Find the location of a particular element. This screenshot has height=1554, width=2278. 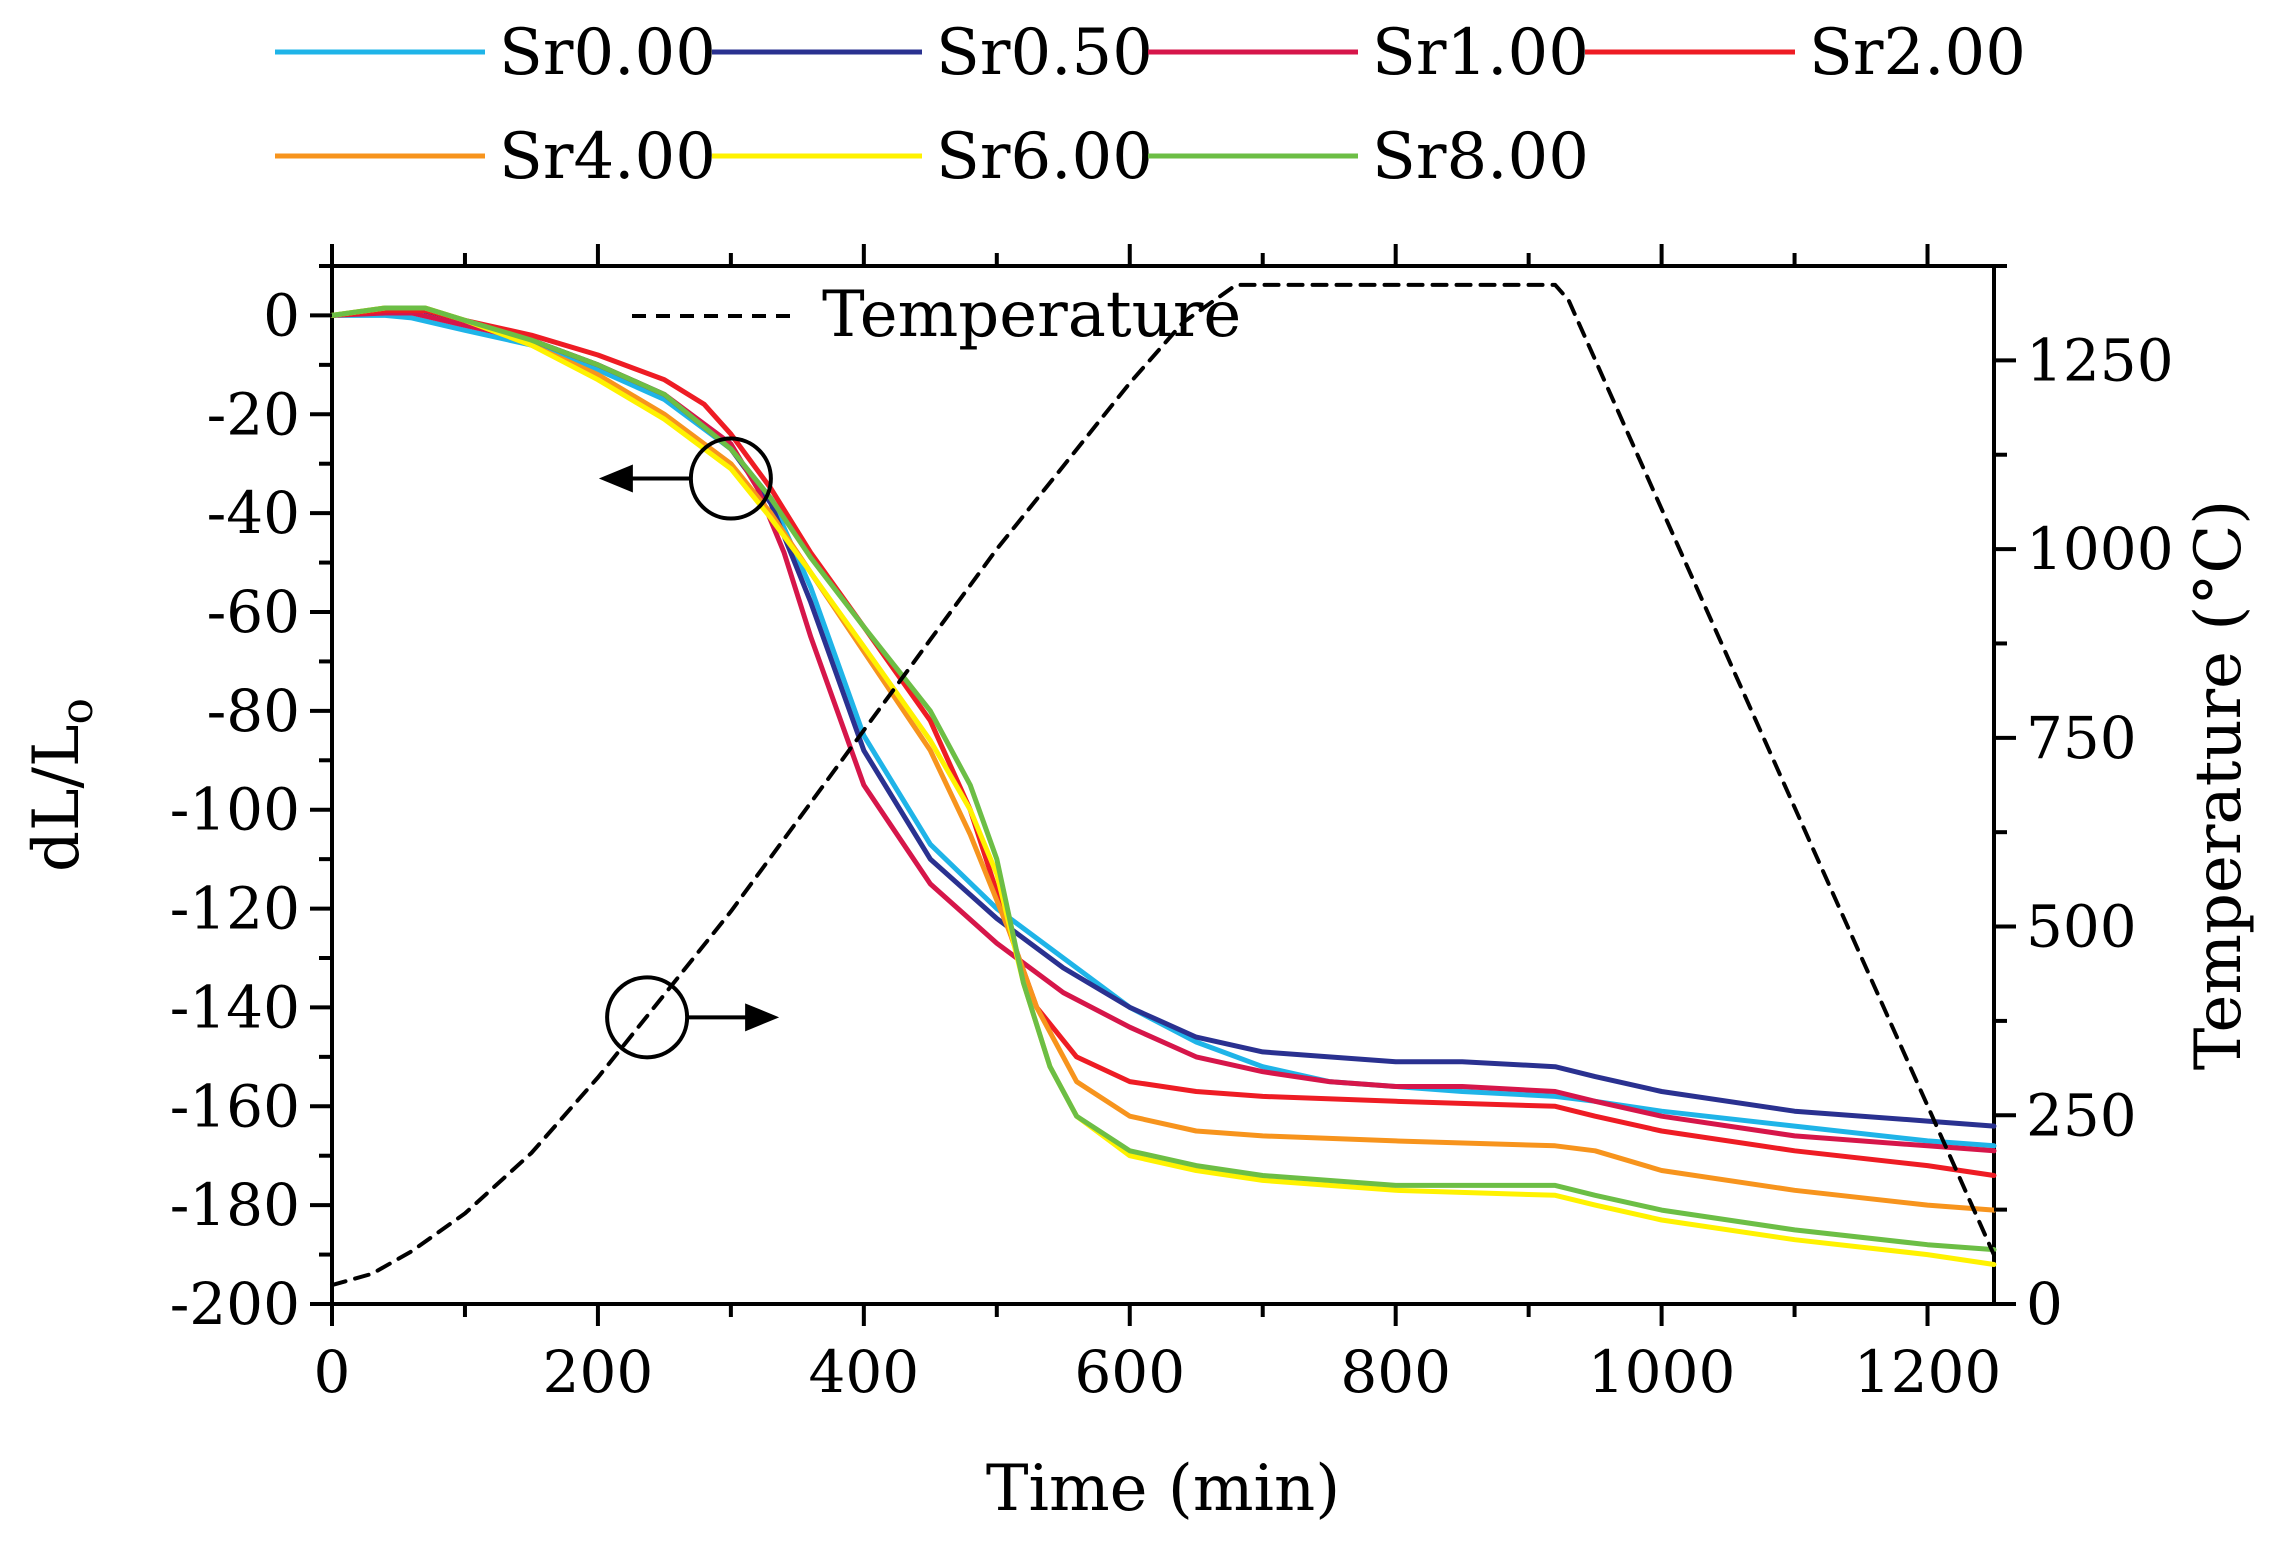

x-tick-label: 600 is located at coordinates (1129, 1372).